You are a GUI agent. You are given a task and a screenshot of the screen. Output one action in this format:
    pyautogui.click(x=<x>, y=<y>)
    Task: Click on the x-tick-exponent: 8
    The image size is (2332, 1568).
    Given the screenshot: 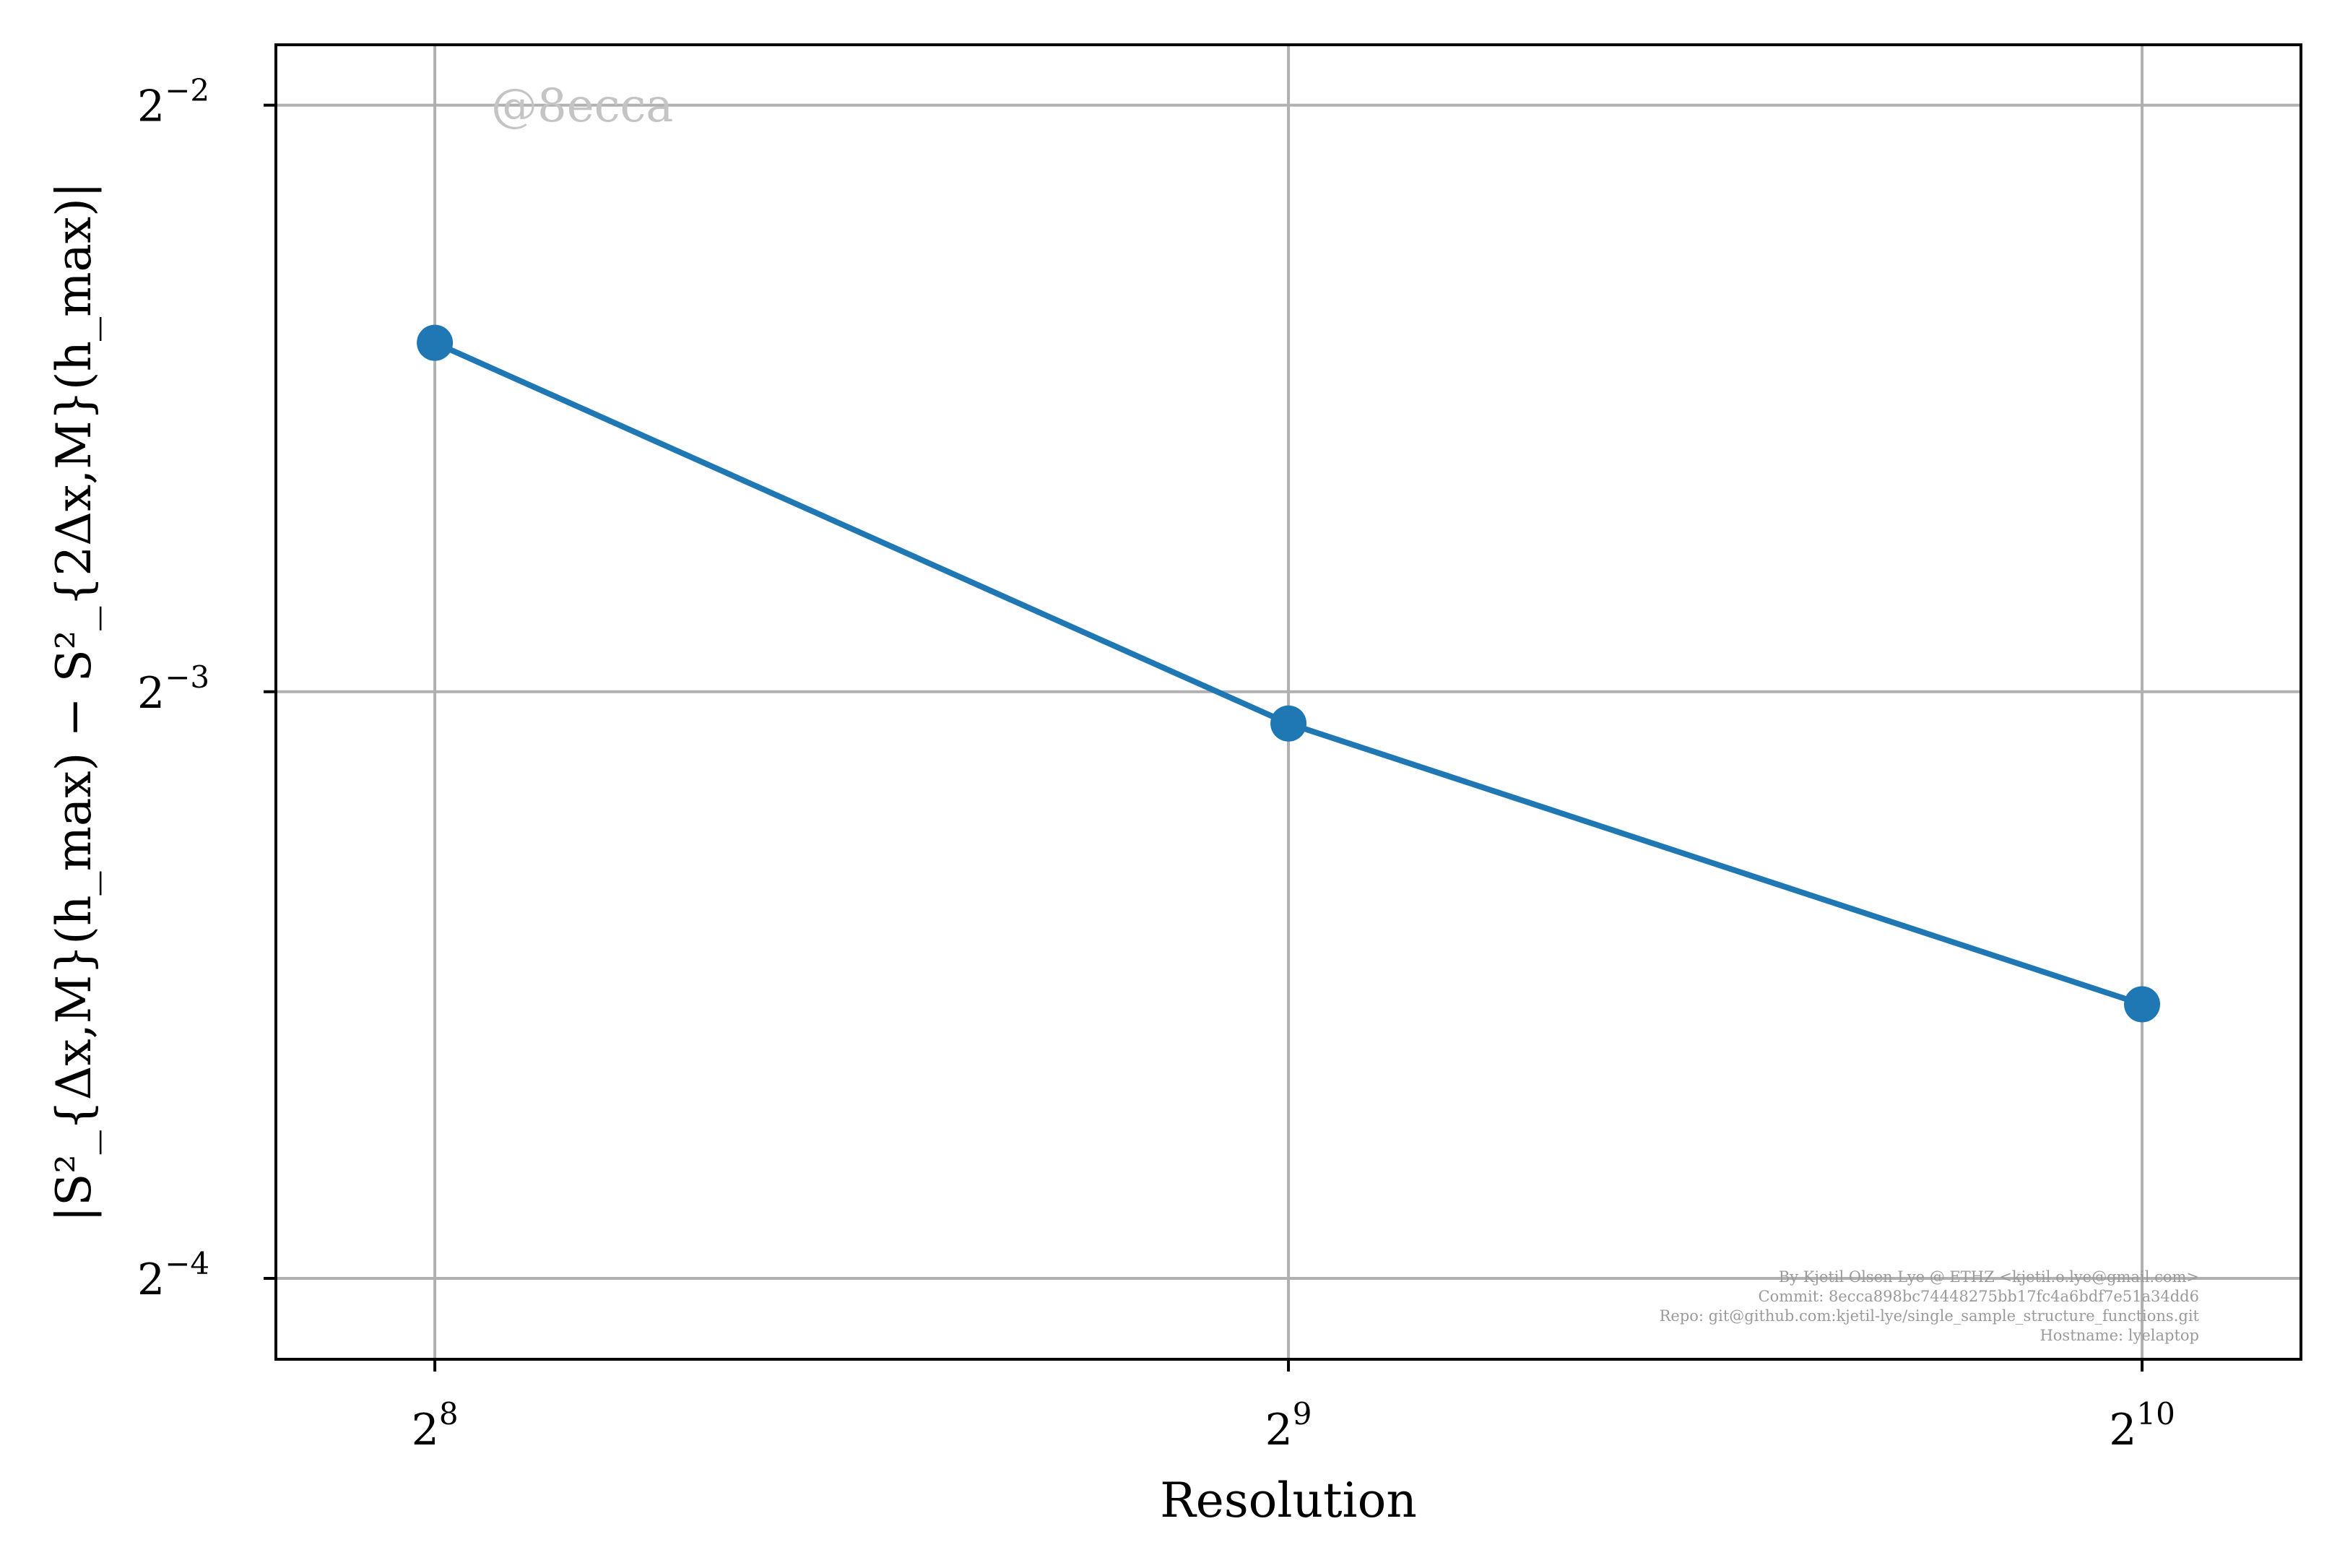 What is the action you would take?
    pyautogui.click(x=449, y=1413)
    